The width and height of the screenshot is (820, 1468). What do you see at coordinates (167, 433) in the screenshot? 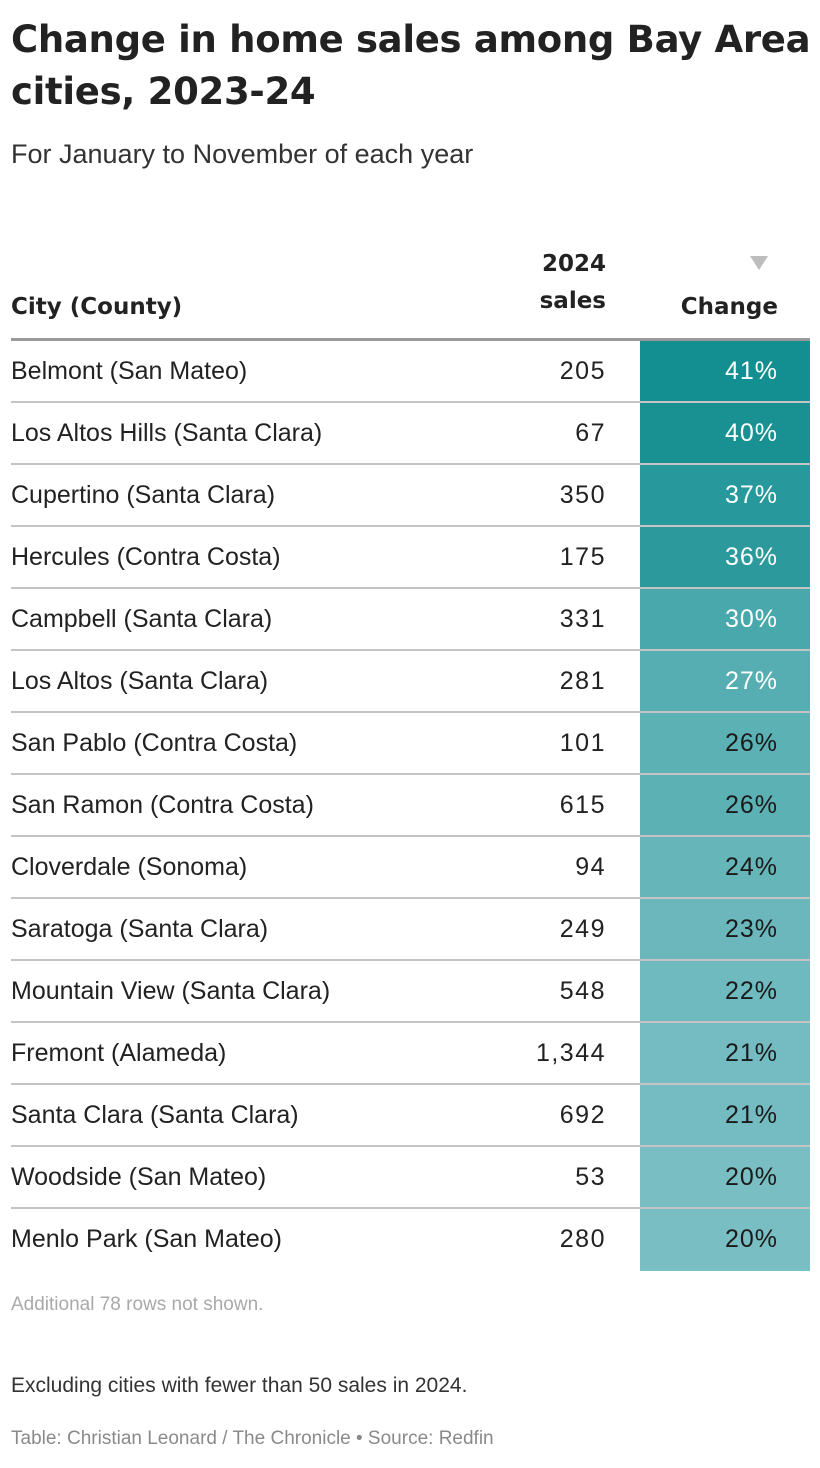
I see `city-cell: Los Altos Hills (Santa Clara)` at bounding box center [167, 433].